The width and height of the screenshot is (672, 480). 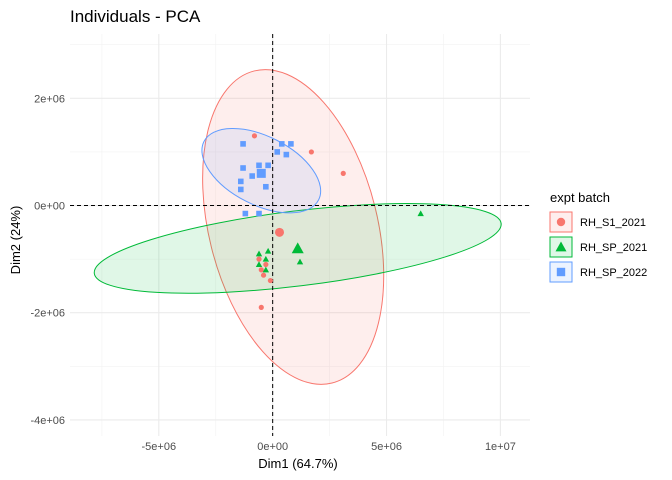 What do you see at coordinates (49, 99) in the screenshot?
I see `y-tick-label: 2e+06` at bounding box center [49, 99].